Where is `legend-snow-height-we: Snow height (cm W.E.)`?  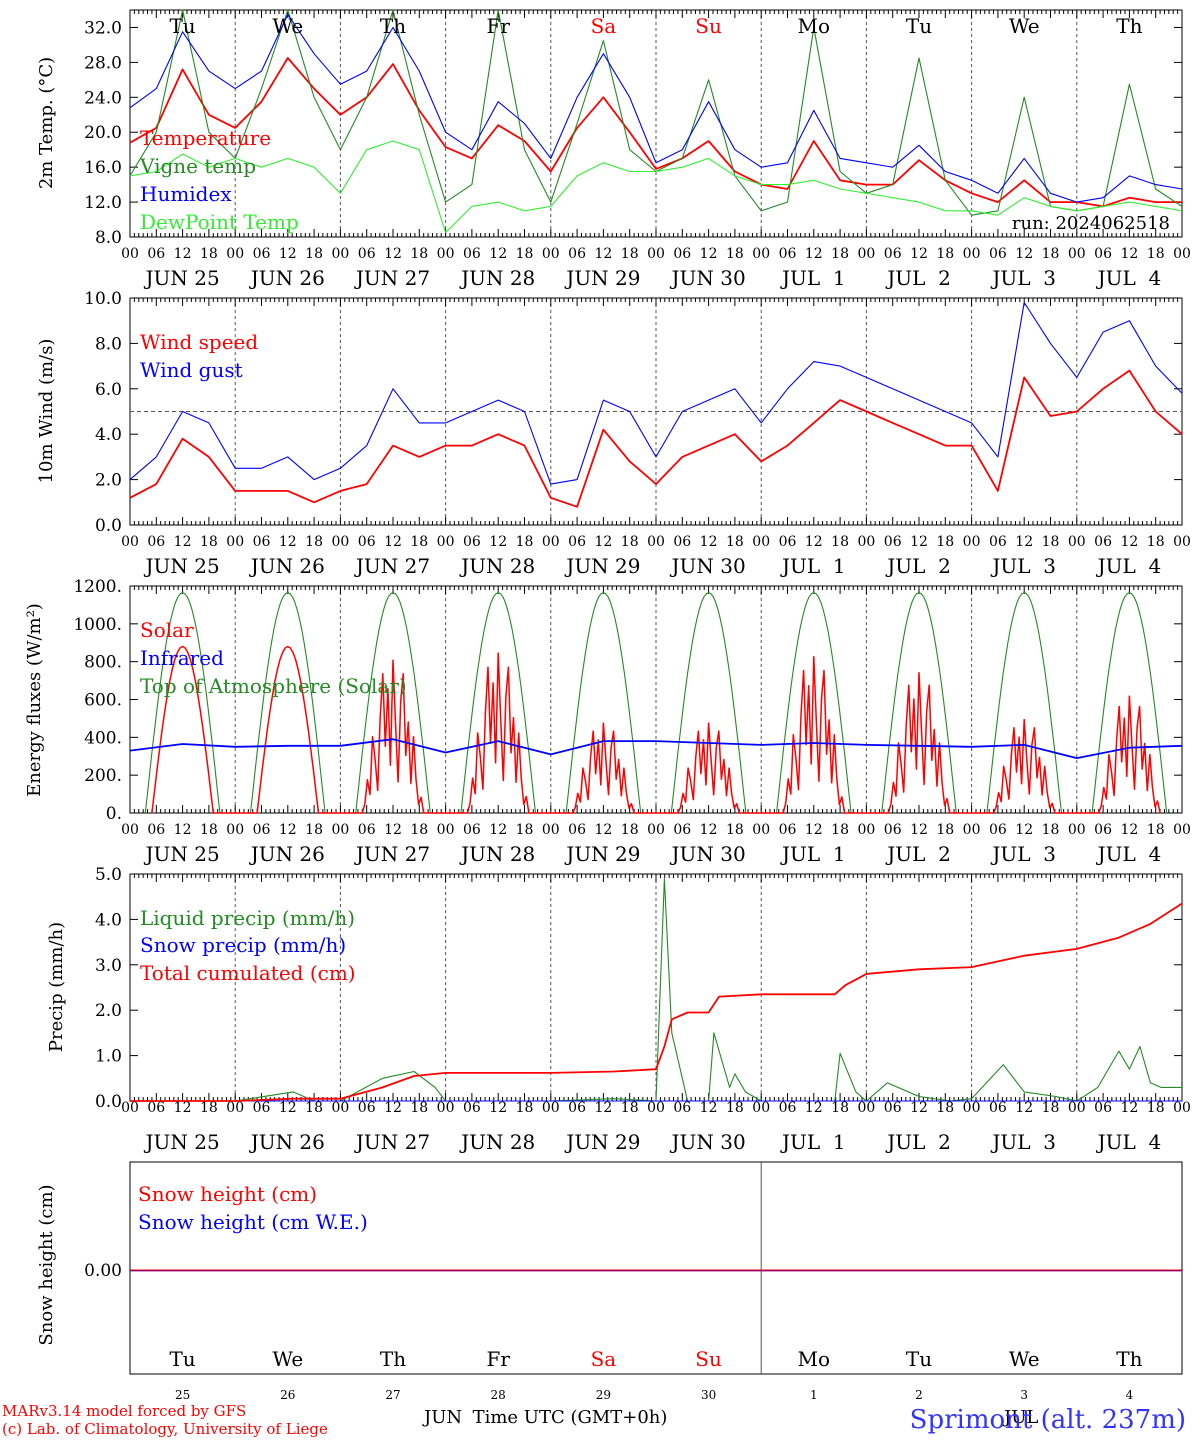 legend-snow-height-we: Snow height (cm W.E.) is located at coordinates (253, 1222).